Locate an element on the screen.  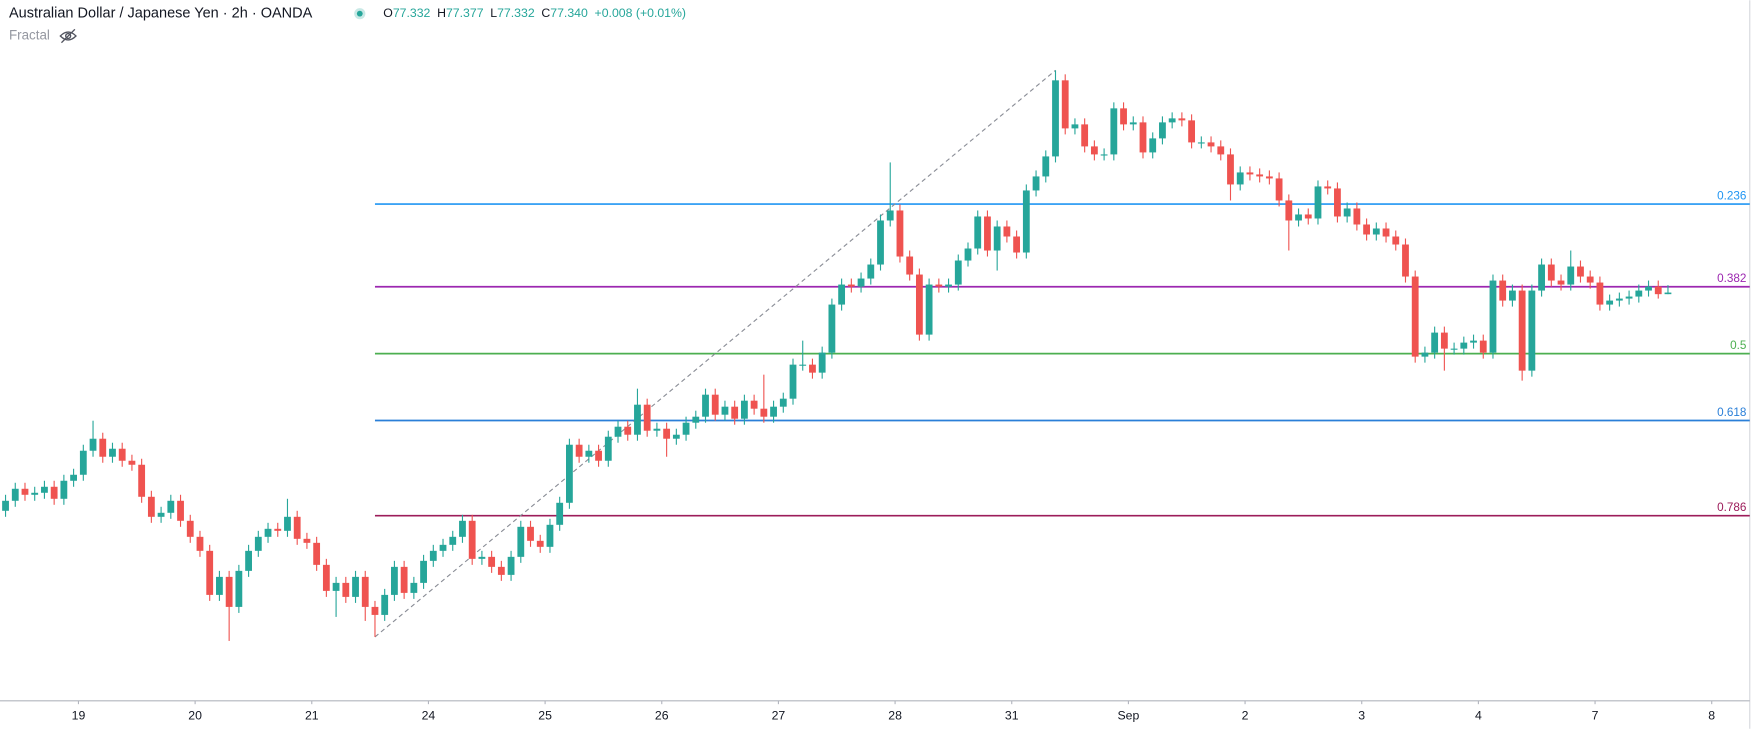
fib-level-label: 0.618 is located at coordinates (1732, 412).